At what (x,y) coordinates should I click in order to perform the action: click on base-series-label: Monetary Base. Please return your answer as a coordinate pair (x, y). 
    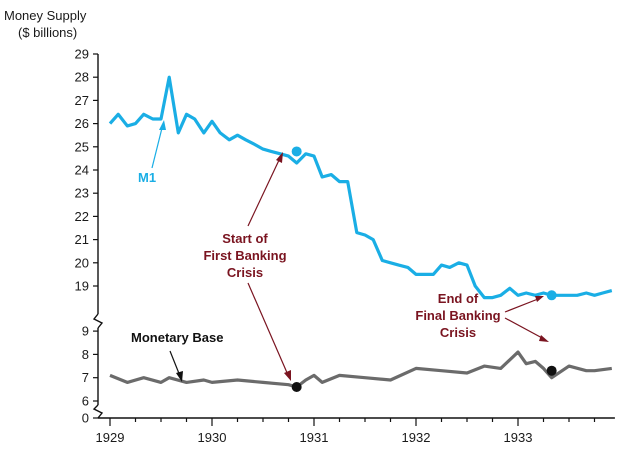
    Looking at the image, I should click on (177, 337).